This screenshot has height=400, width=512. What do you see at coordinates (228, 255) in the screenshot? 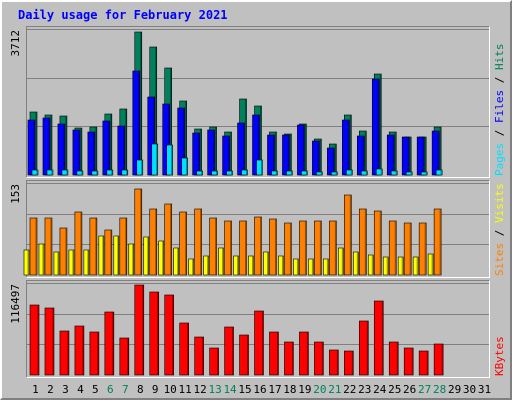
I see `series-visits` at bounding box center [228, 255].